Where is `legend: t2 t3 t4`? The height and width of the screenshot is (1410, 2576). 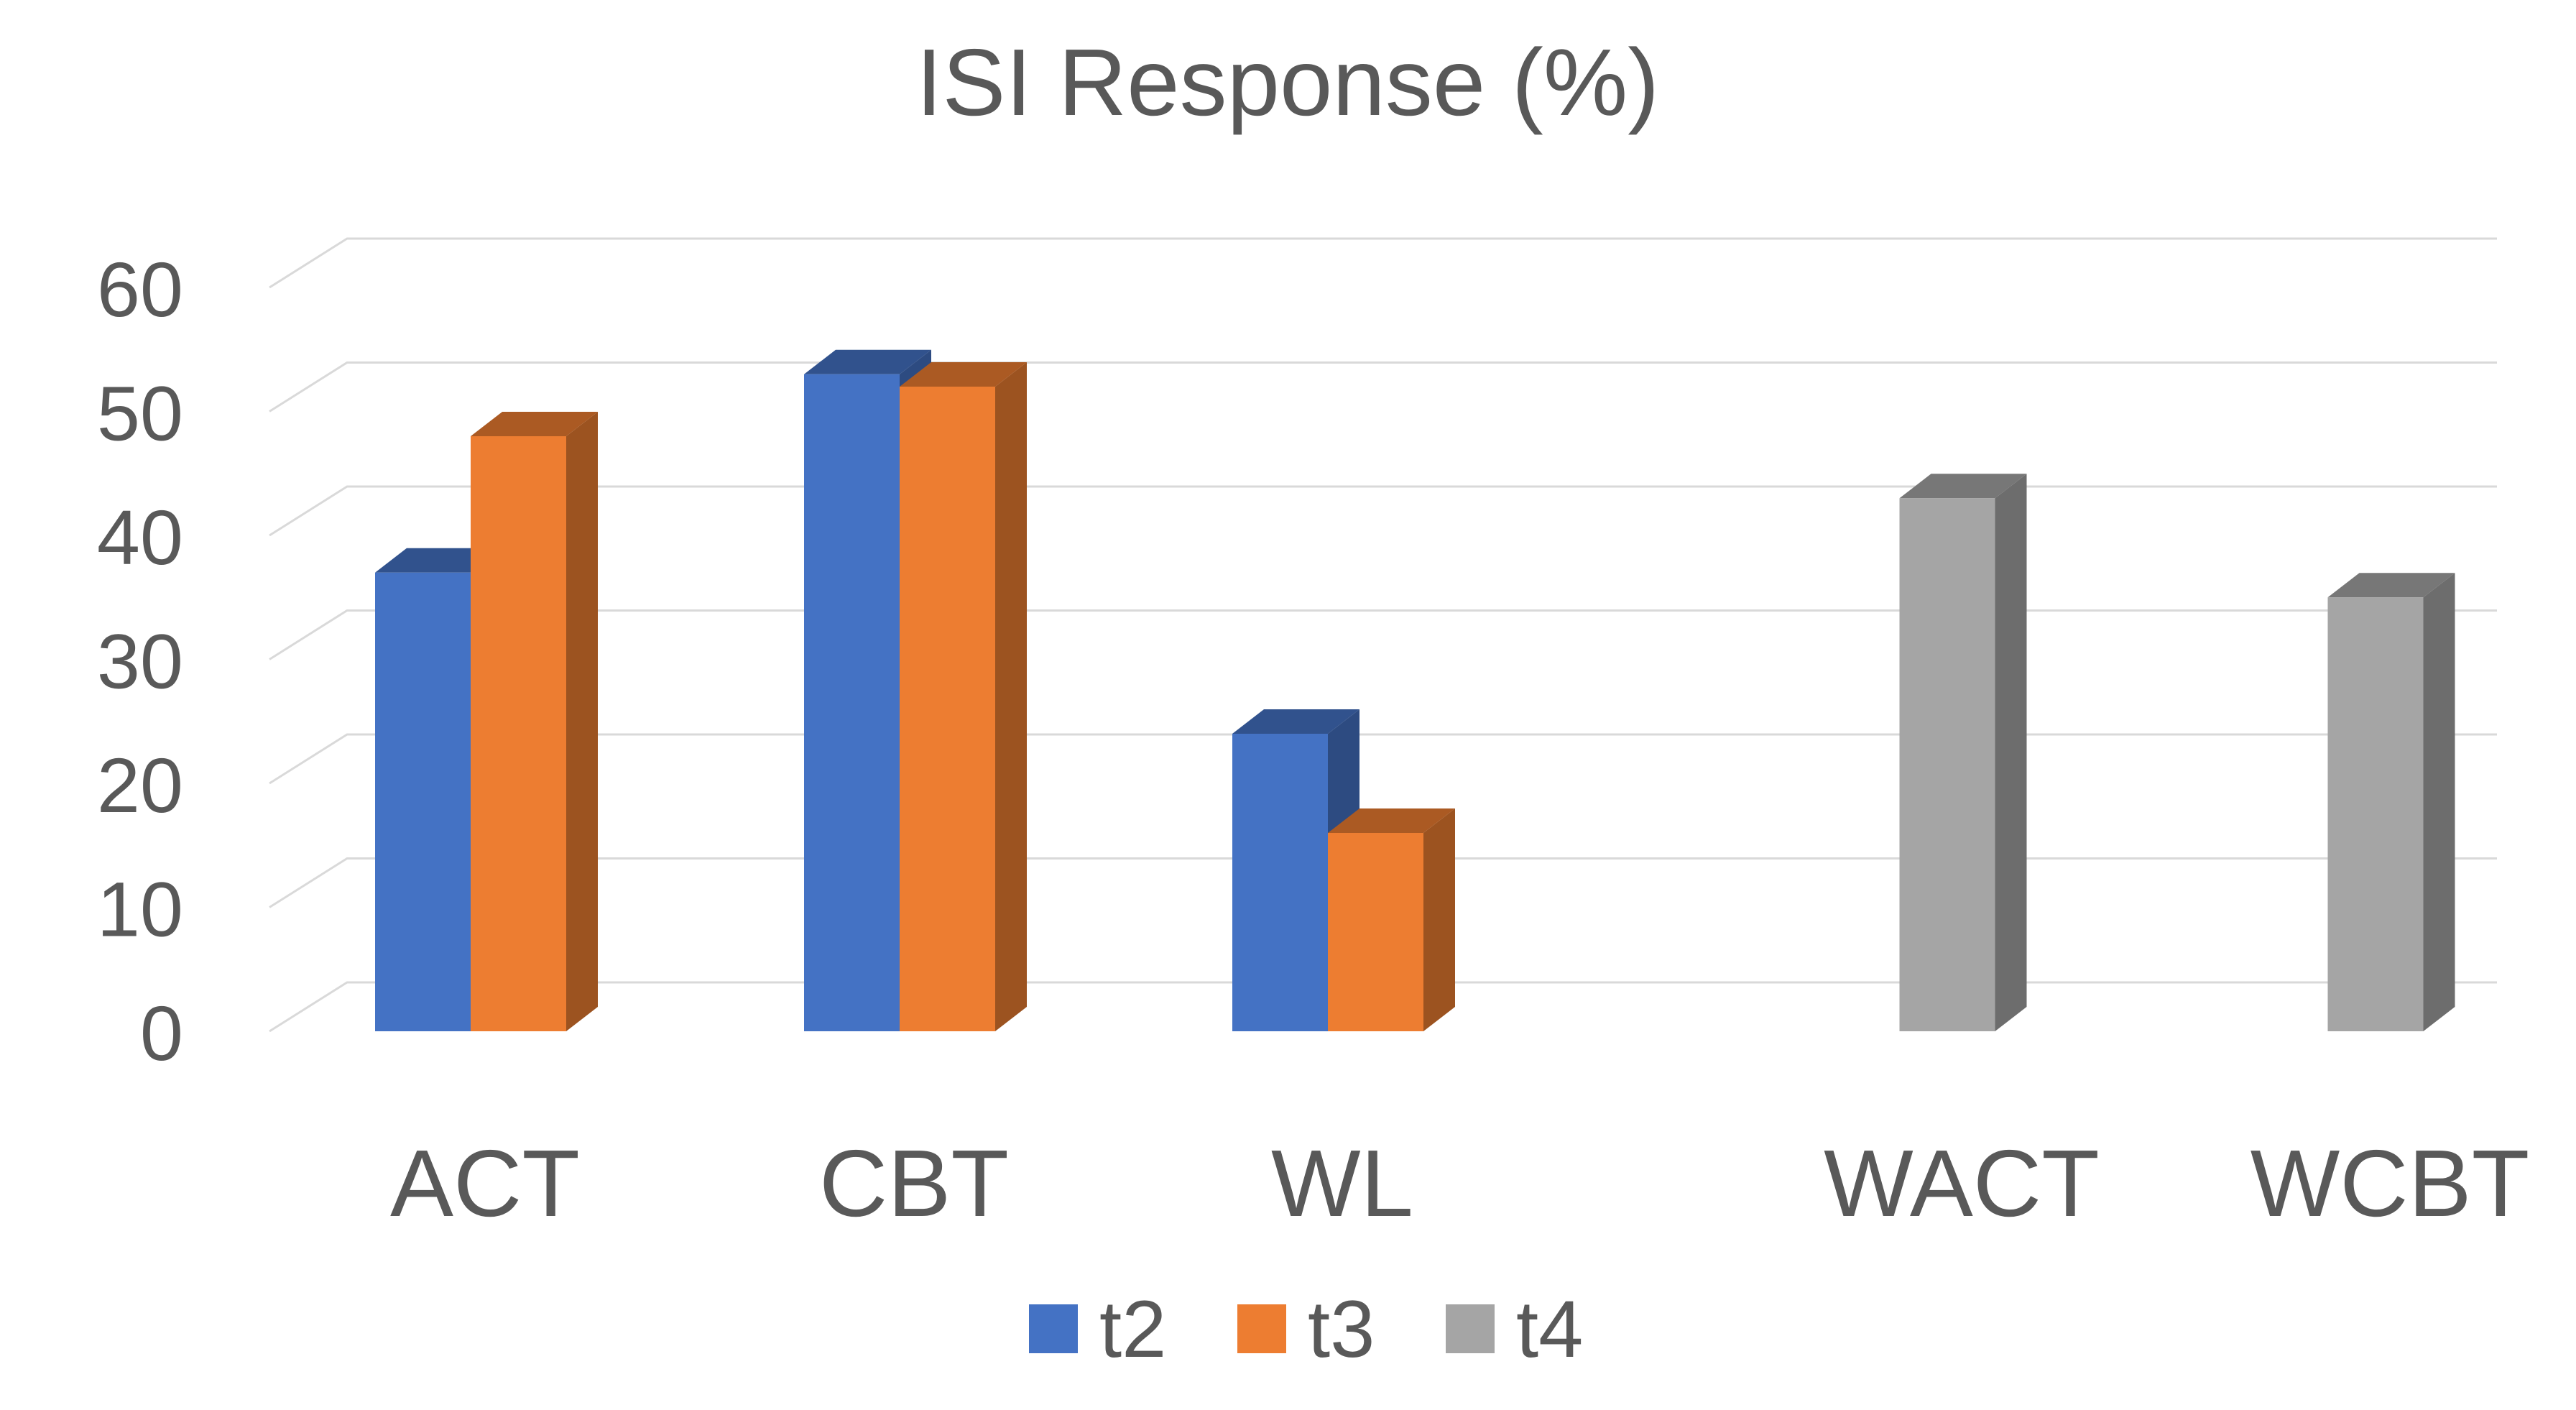 legend: t2 t3 t4 is located at coordinates (1306, 1329).